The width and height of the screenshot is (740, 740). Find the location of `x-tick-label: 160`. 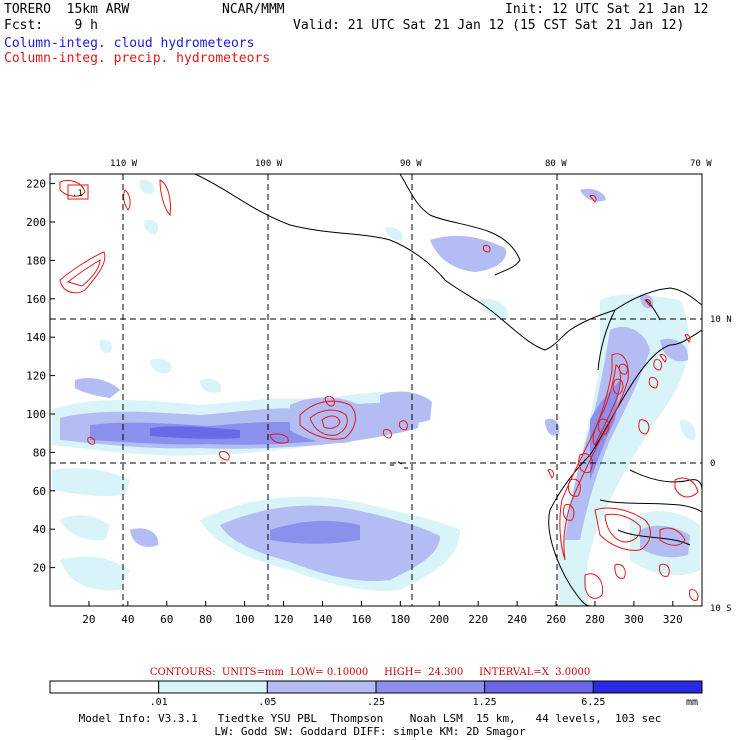

x-tick-label: 160 is located at coordinates (361, 619).